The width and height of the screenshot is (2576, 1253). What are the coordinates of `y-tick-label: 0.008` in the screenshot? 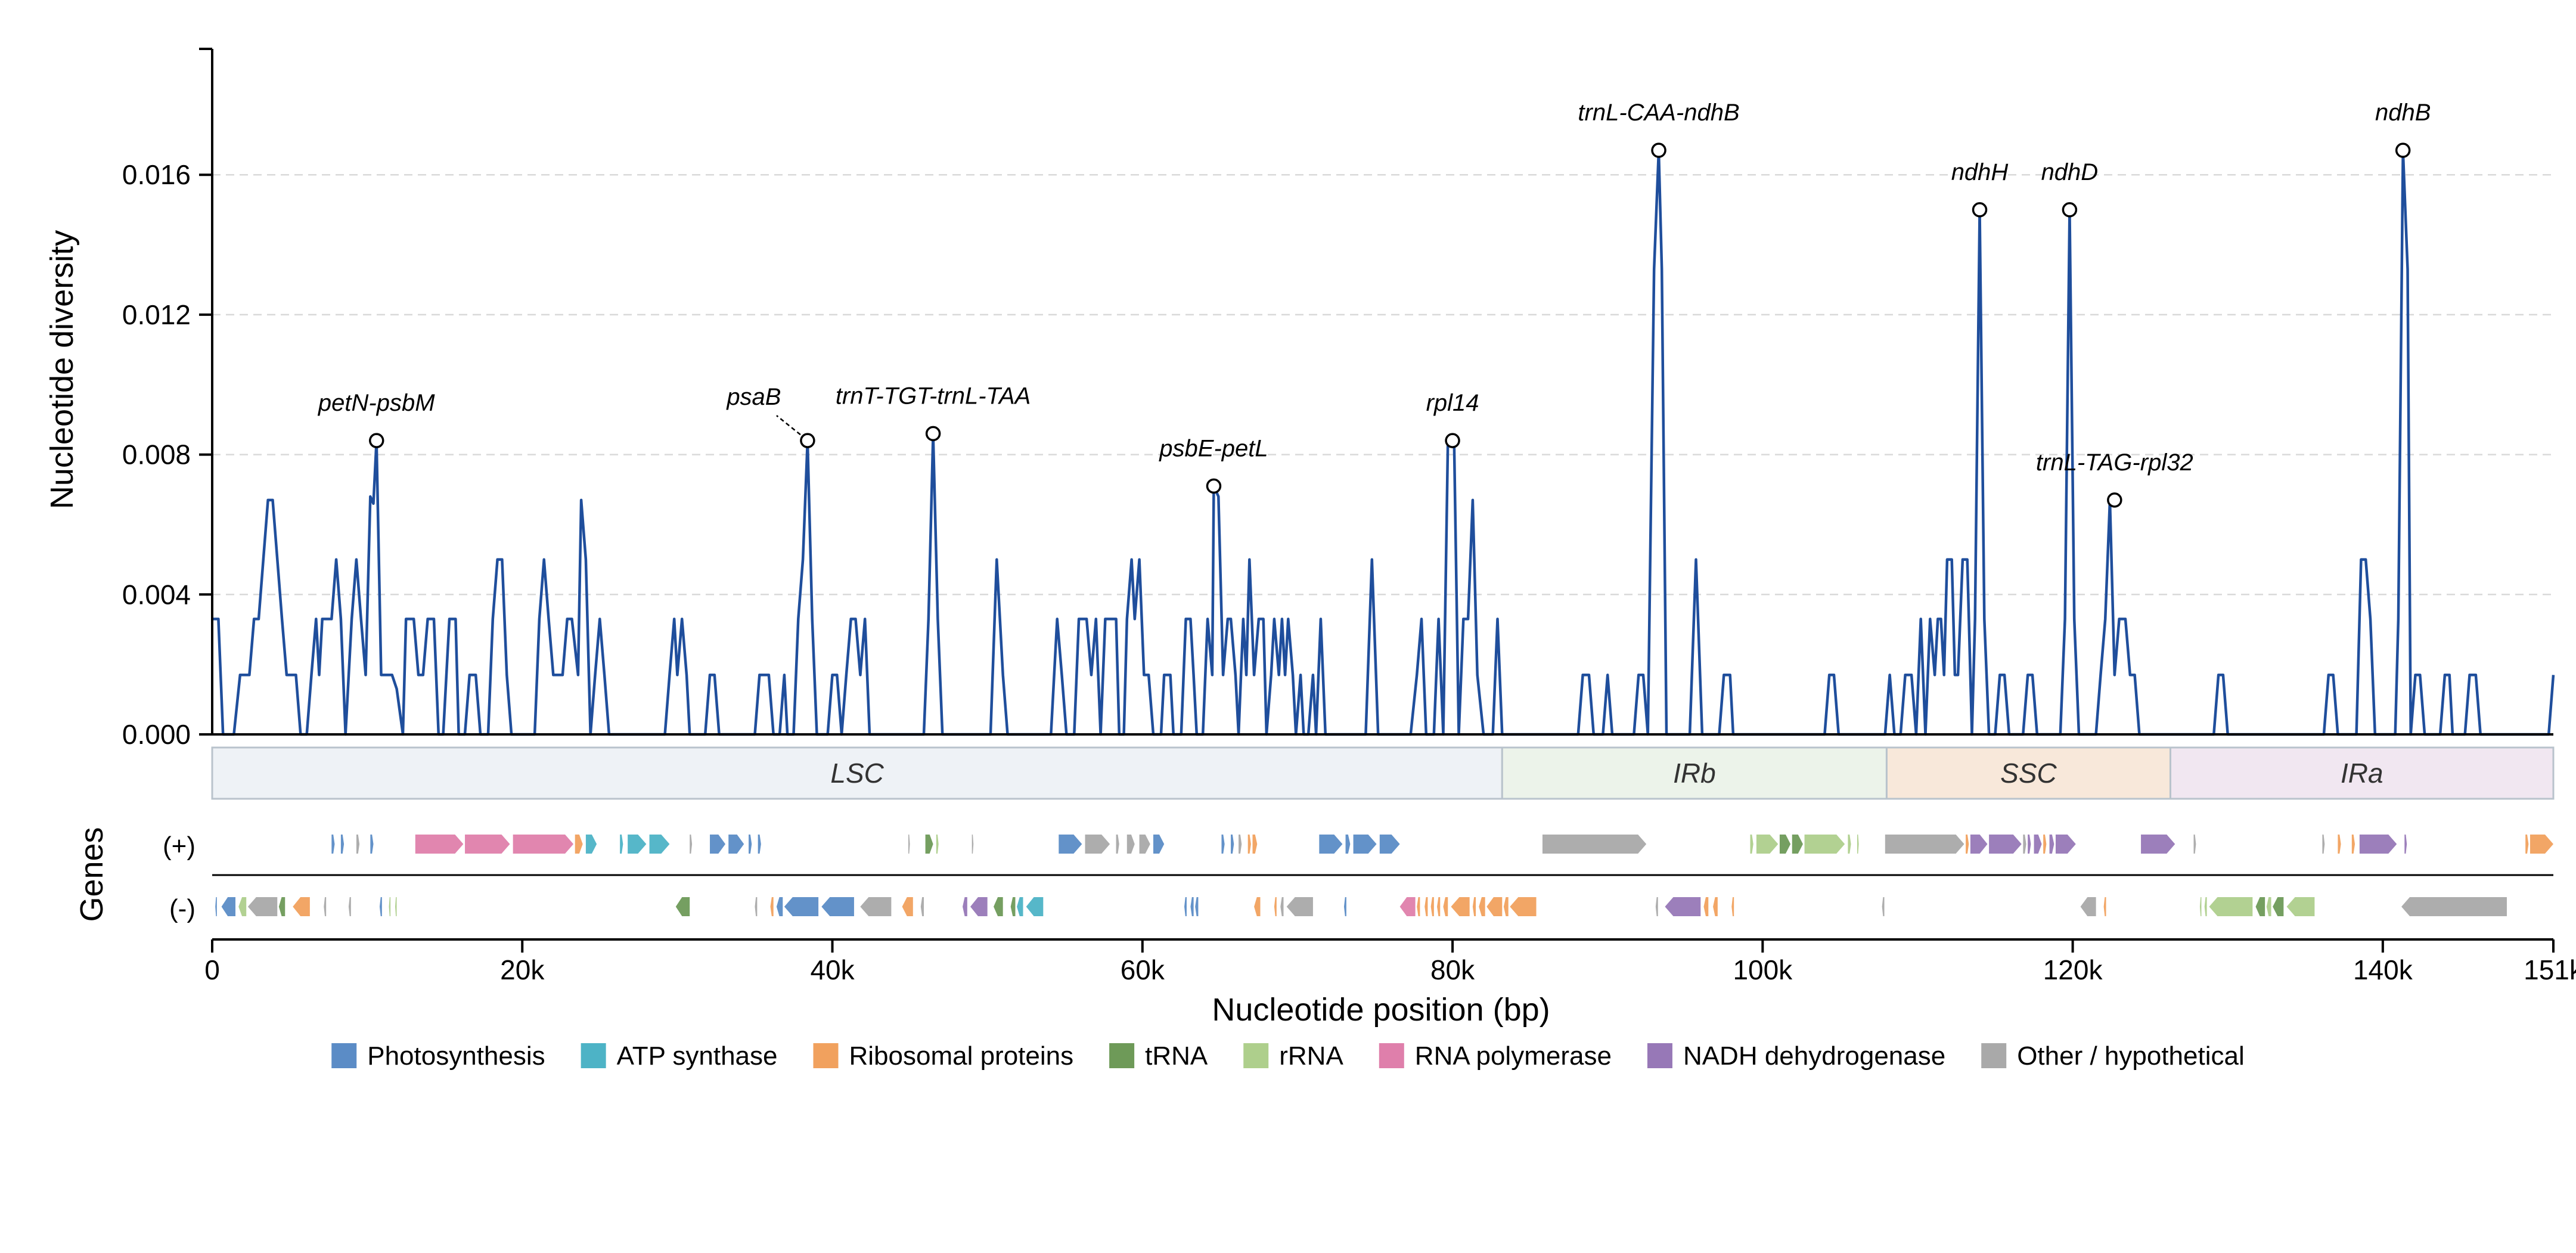 It's located at (157, 454).